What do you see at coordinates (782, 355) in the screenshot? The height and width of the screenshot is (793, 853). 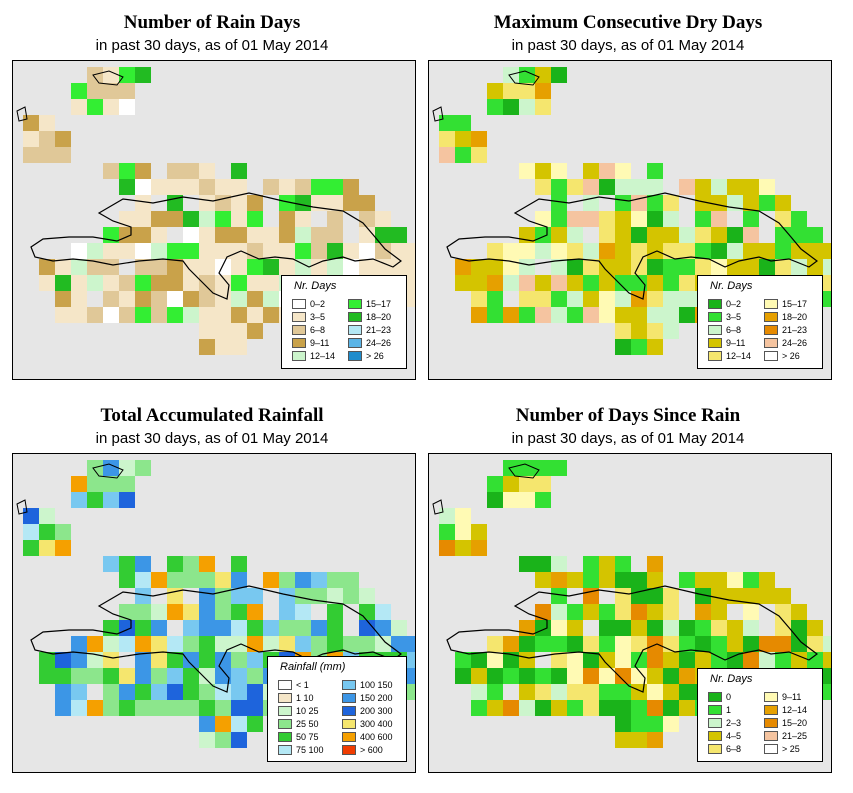 I see `legend-item: > 26` at bounding box center [782, 355].